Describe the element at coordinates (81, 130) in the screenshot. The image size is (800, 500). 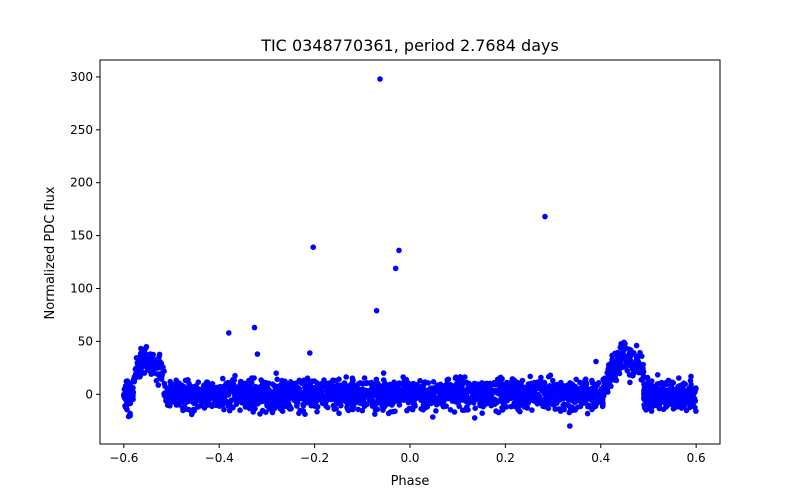
I see `y-tick-label: 250` at that location.